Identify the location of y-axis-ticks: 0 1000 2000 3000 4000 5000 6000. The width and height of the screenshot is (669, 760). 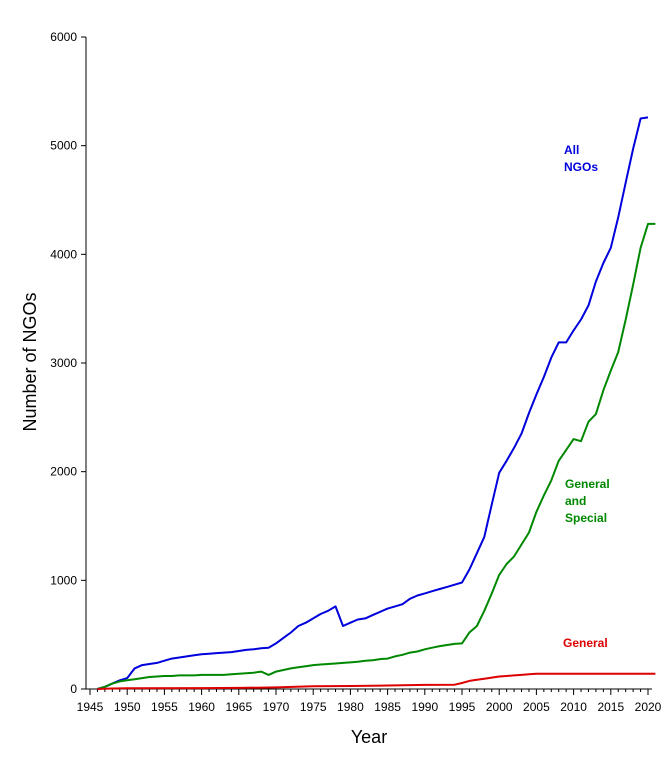
(68, 363).